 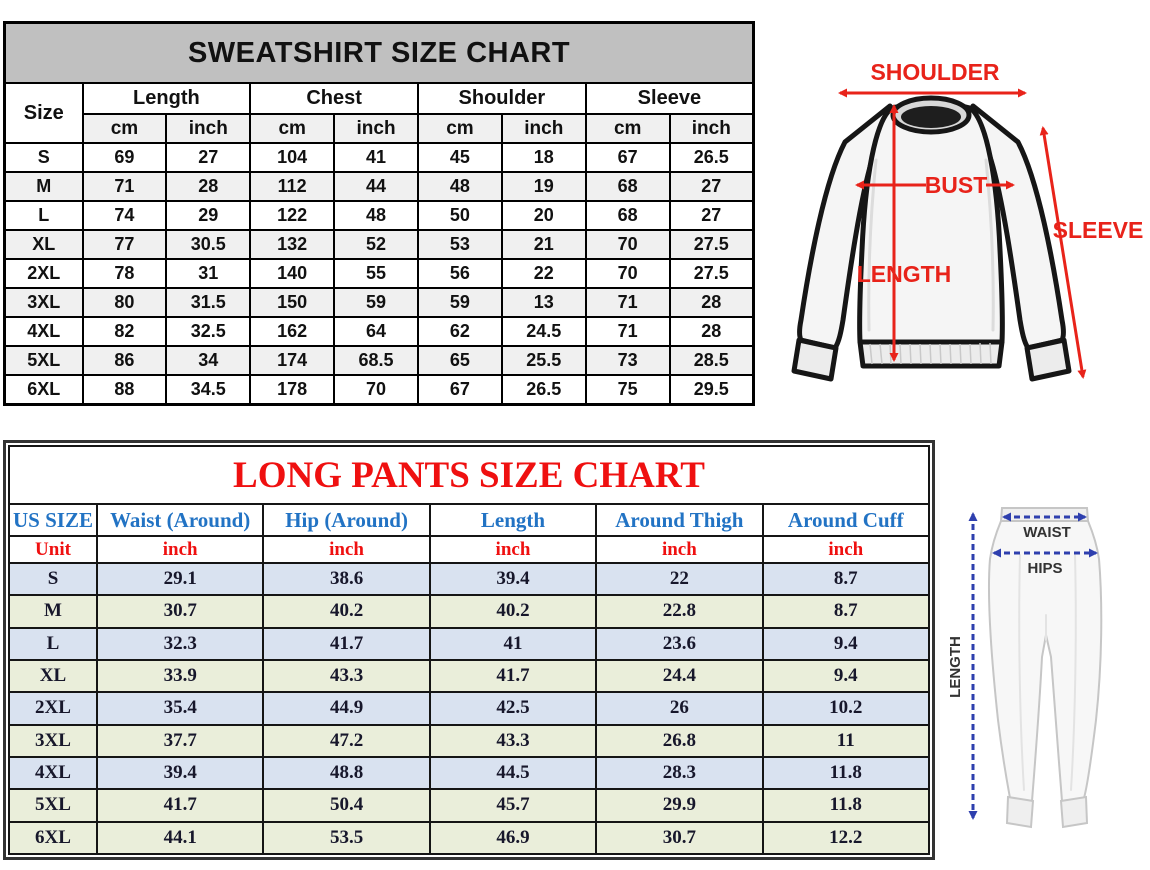 I want to click on length-group-header: Length, so click(x=166, y=98).